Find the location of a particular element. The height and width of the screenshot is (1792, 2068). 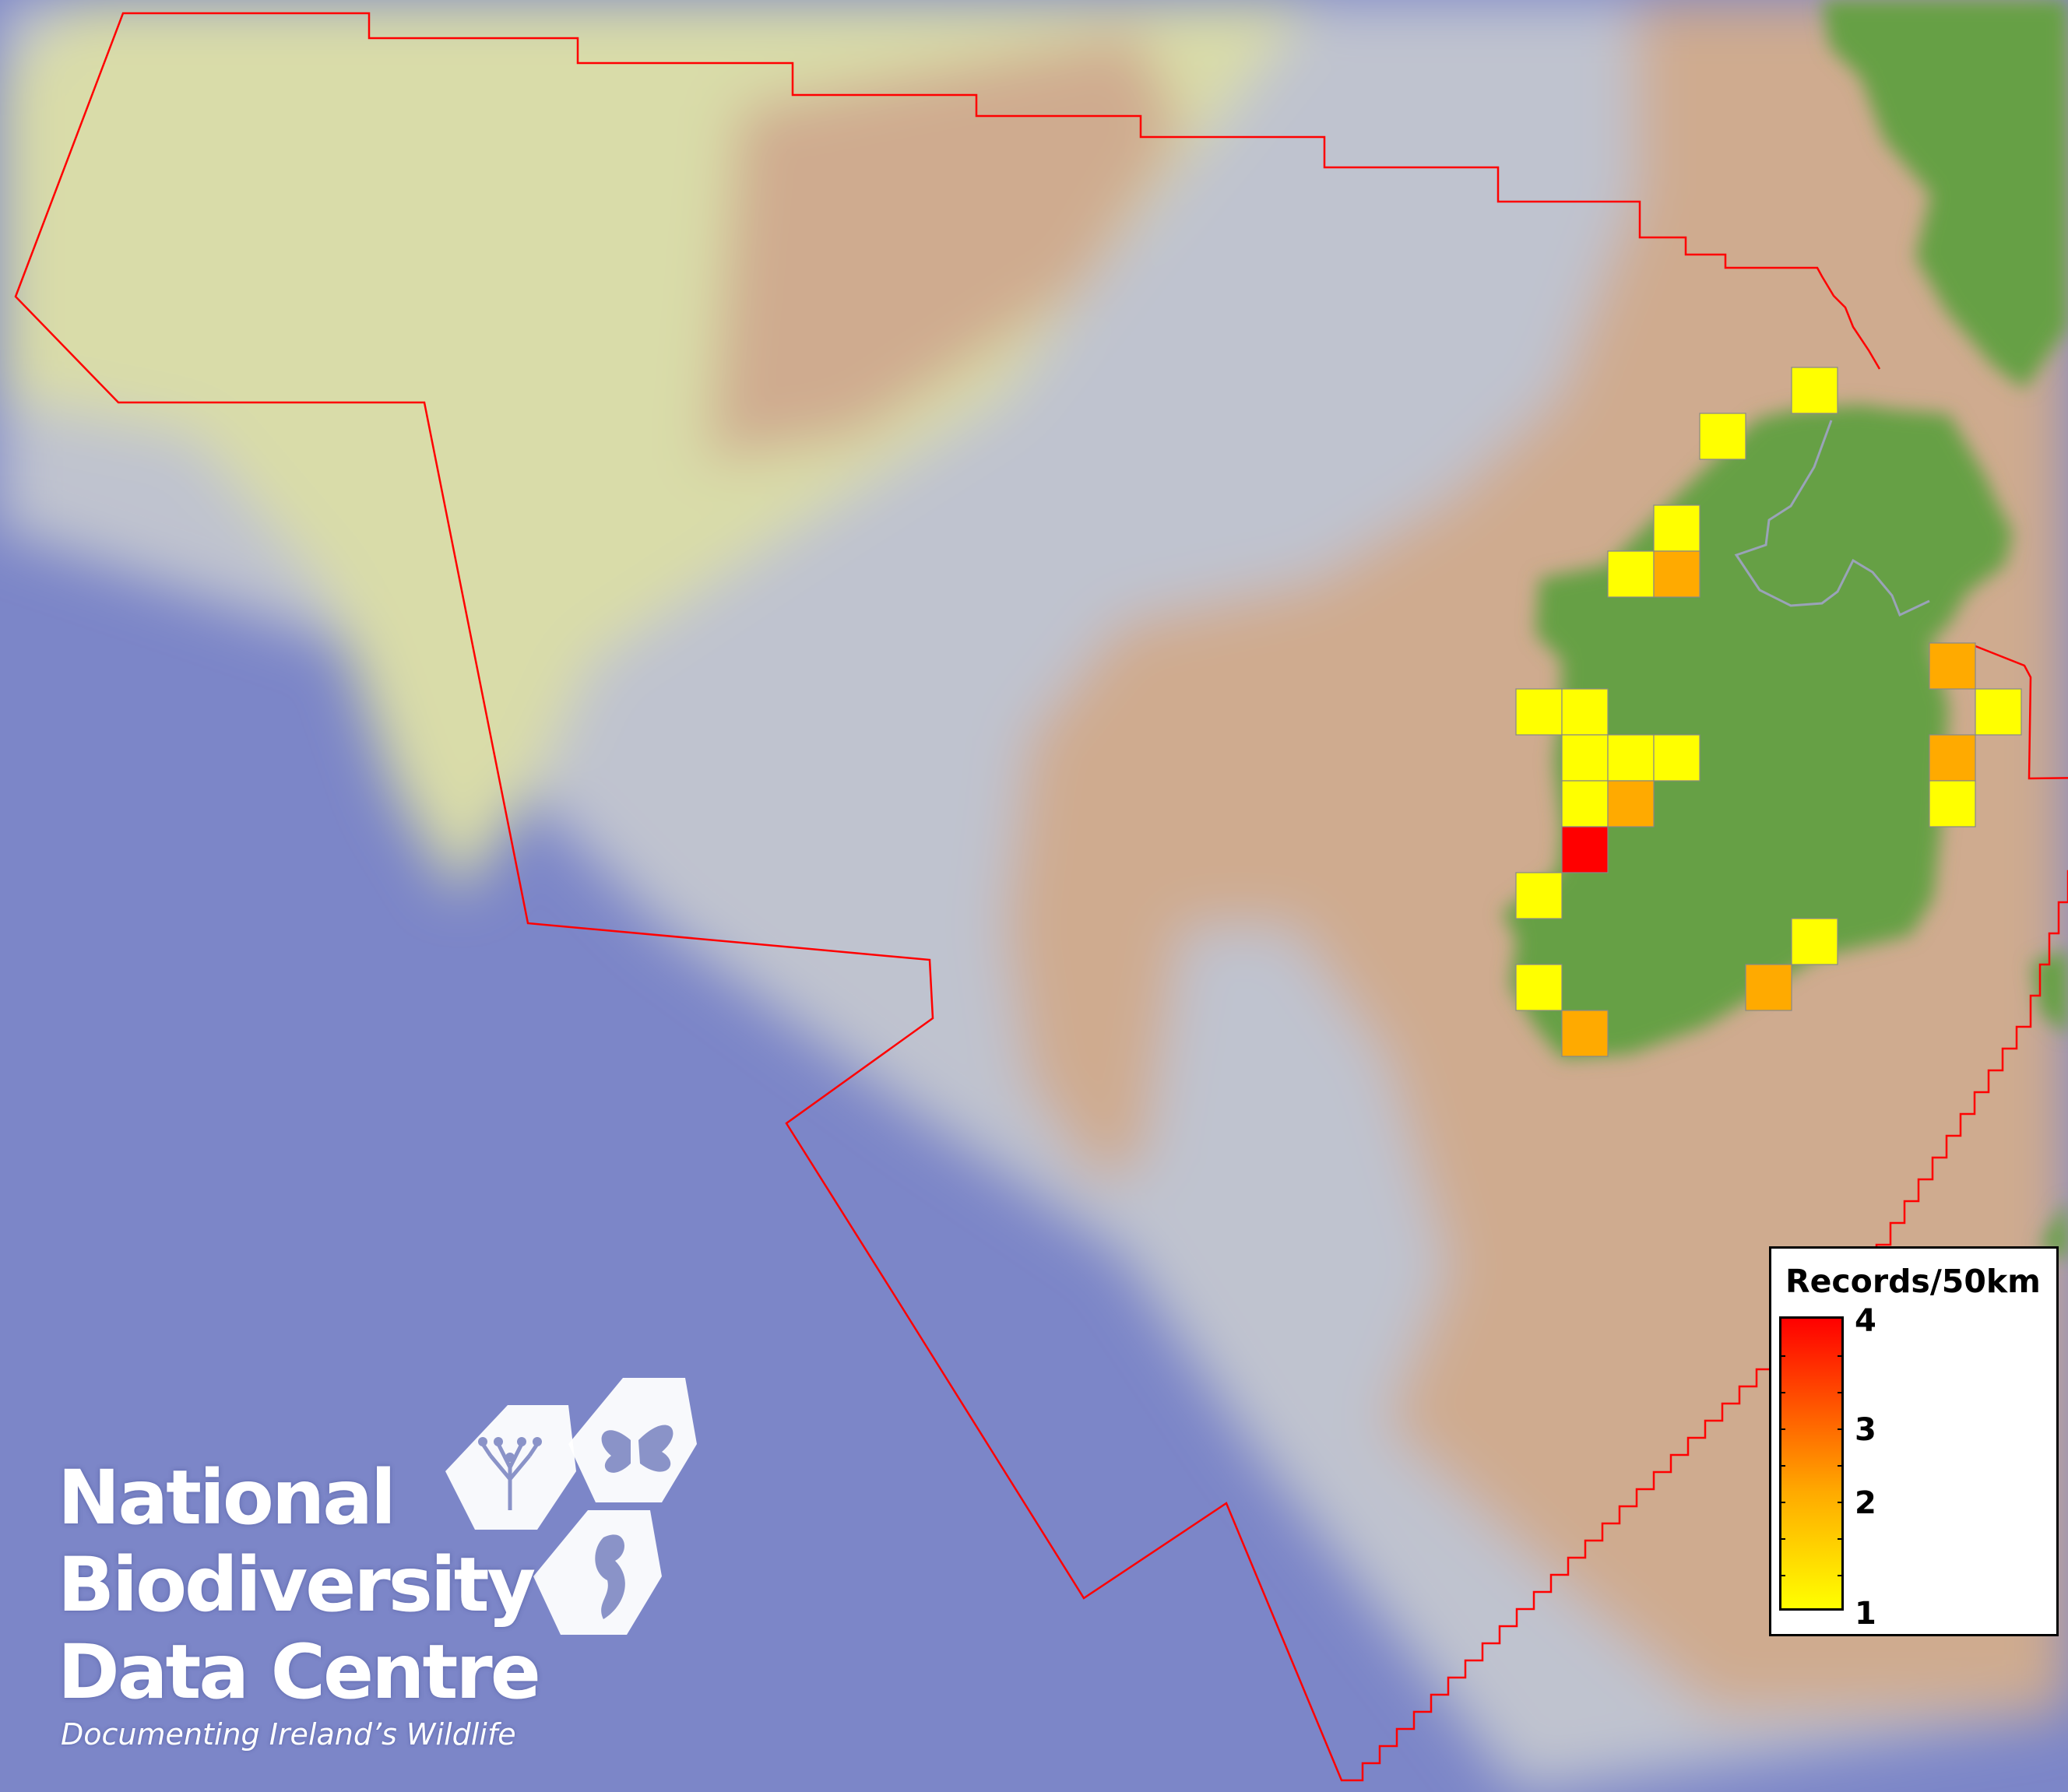

logo-line-data-centre: Data Centre is located at coordinates (300, 1672).